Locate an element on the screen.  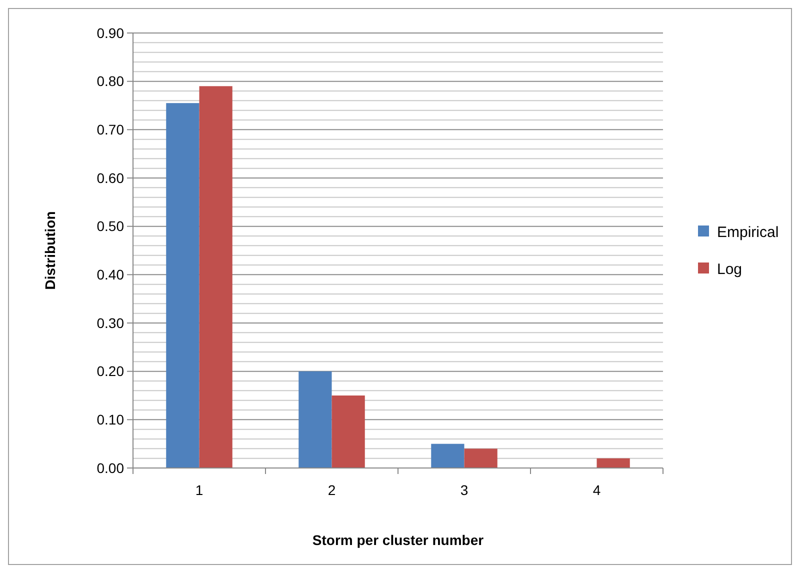
legend-label: Log is located at coordinates (729, 269).